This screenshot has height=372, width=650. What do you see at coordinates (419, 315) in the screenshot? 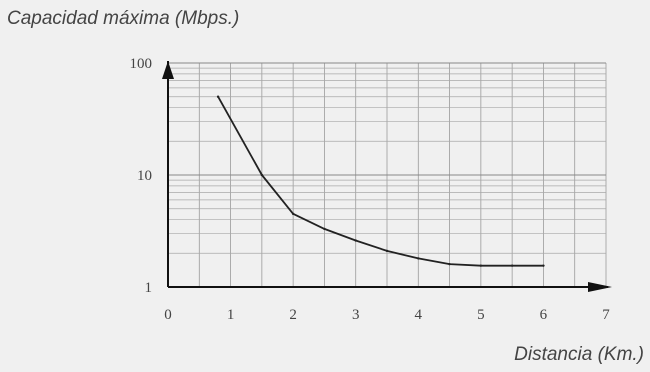
I see `x-tick-label: 4` at bounding box center [419, 315].